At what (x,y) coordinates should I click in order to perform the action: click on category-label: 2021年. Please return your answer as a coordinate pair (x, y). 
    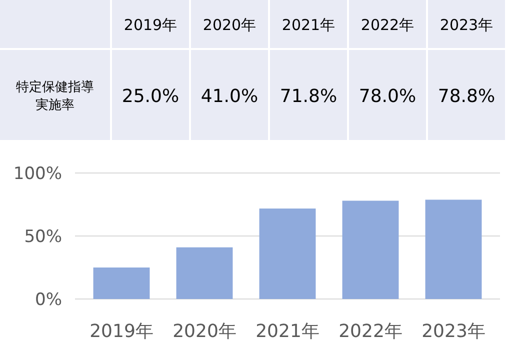
    Looking at the image, I should click on (309, 25).